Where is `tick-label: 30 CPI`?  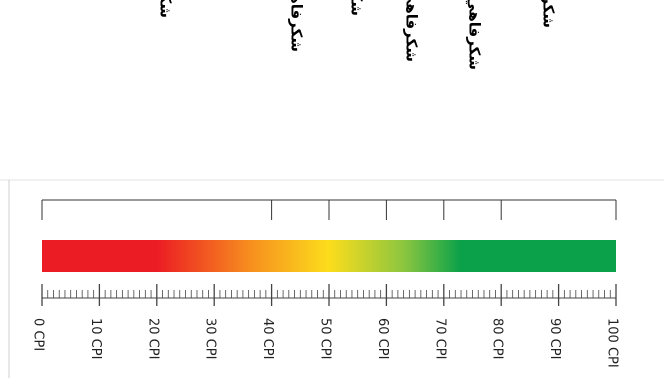
tick-label: 30 CPI is located at coordinates (210, 338).